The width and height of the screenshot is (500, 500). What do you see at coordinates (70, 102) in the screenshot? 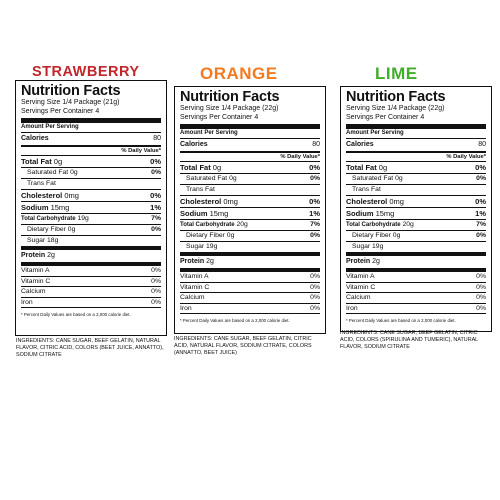
I see `serving-size: Serving Size 1/4 Package (21g)` at bounding box center [70, 102].